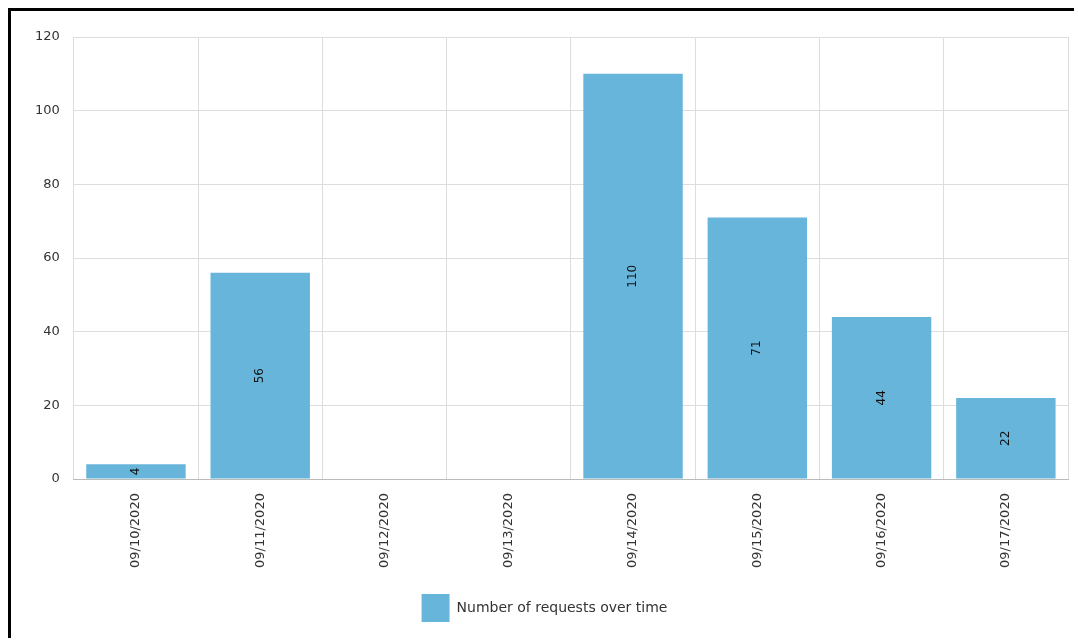 This screenshot has width=1078, height=641. What do you see at coordinates (383, 531) in the screenshot?
I see `x-tick-label: 09/12/2020` at bounding box center [383, 531].